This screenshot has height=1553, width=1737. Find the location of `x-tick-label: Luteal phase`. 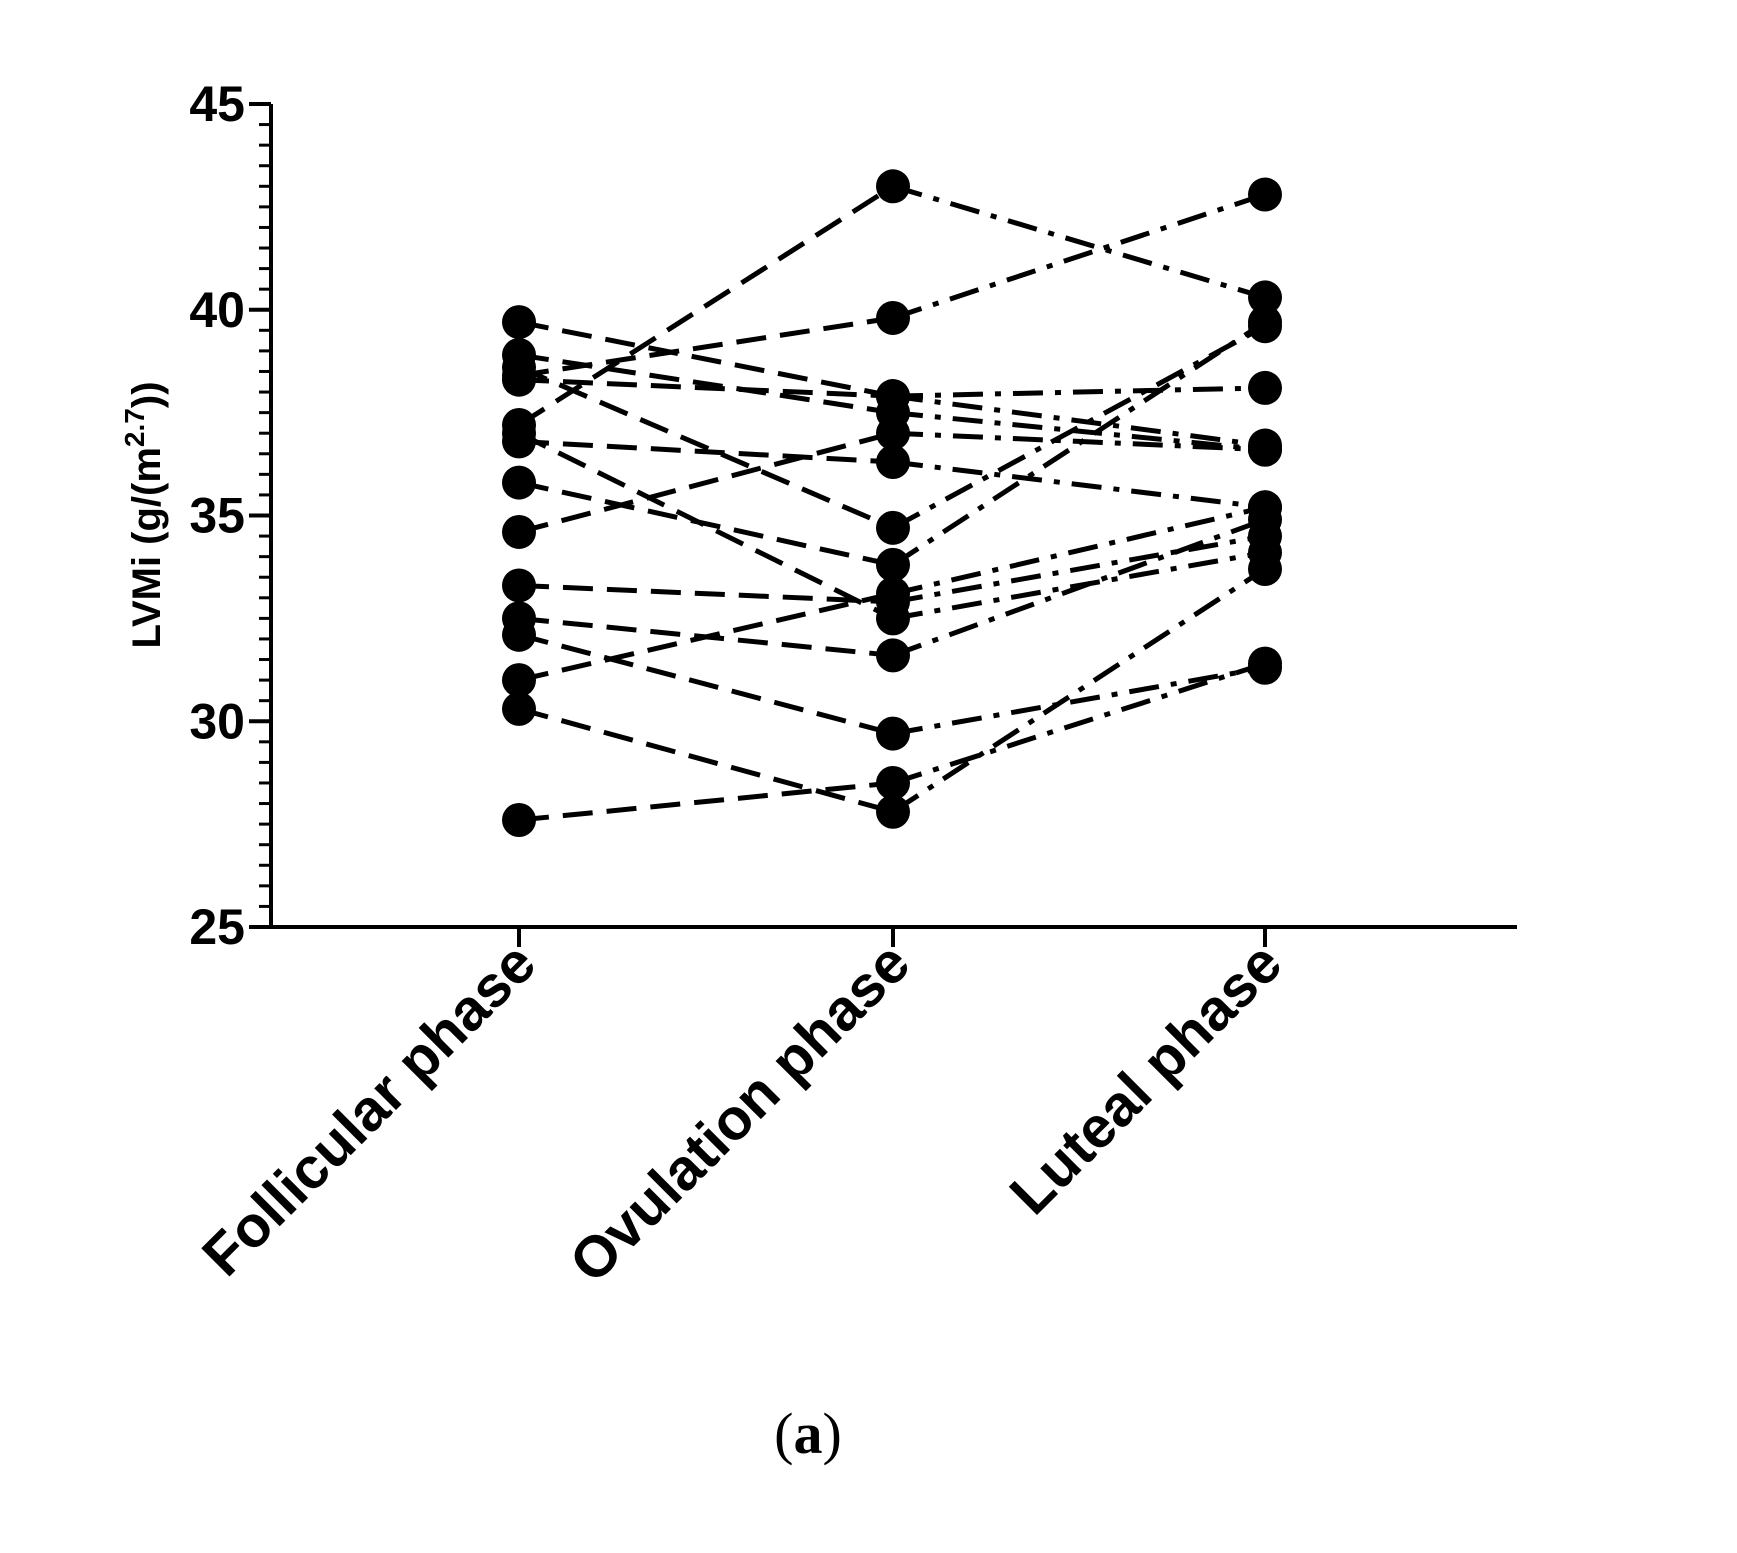

x-tick-label: Luteal phase is located at coordinates (1146, 1078).